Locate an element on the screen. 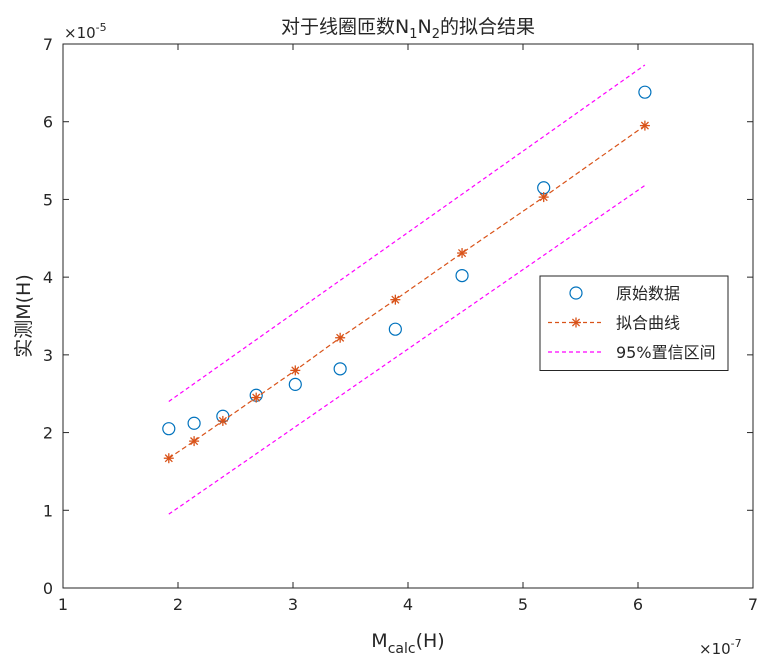 The height and width of the screenshot is (670, 761). y-tick-label: 6 is located at coordinates (48, 122).